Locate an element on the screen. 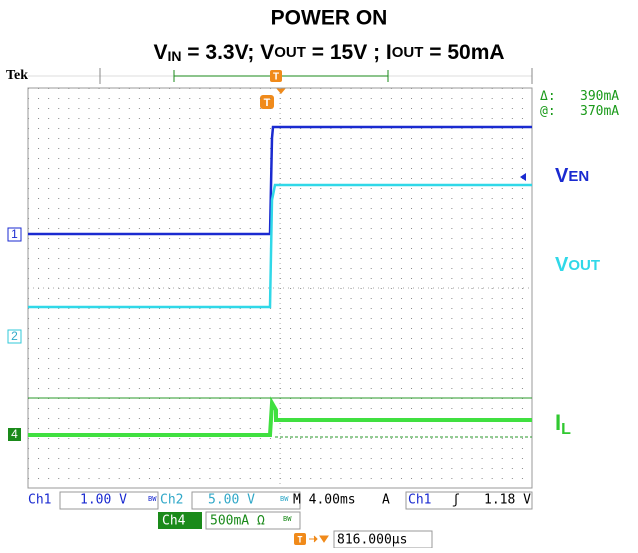 Image resolution: width=638 pixels, height=553 pixels. cursors is located at coordinates (280, 417).